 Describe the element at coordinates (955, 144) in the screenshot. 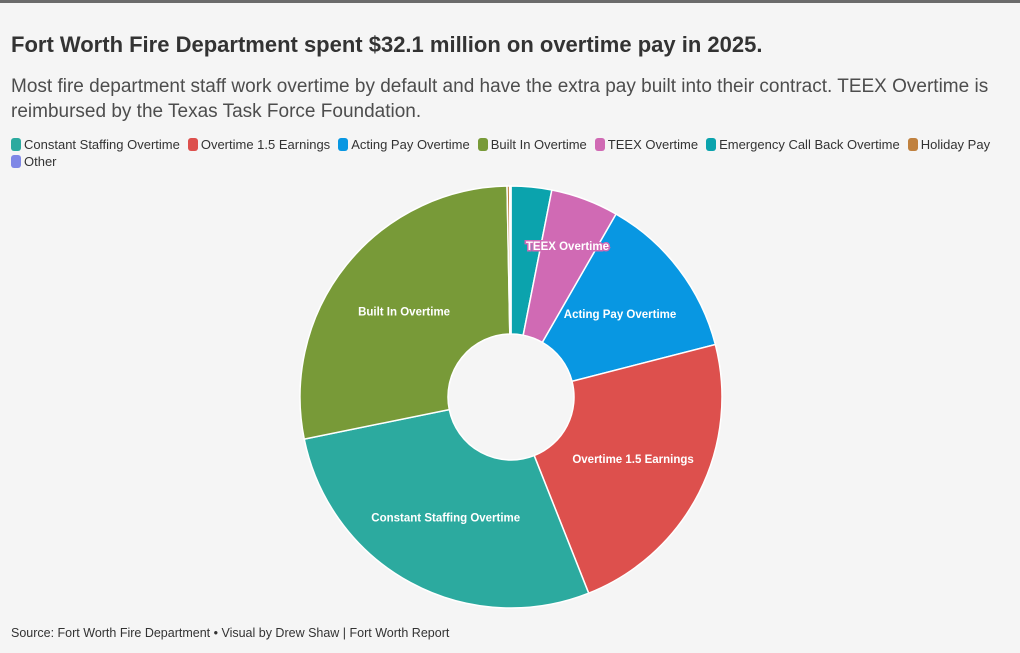

I see `legend-label: Holiday Pay` at that location.